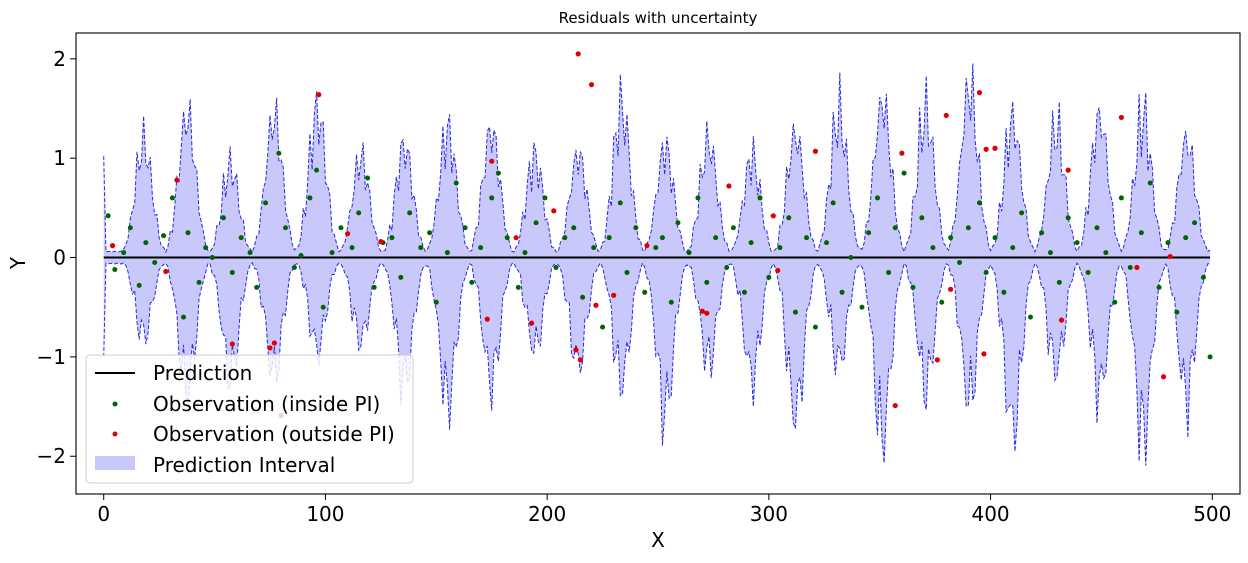 The width and height of the screenshot is (1248, 563). I want to click on y-tick-label: 1, so click(59, 158).